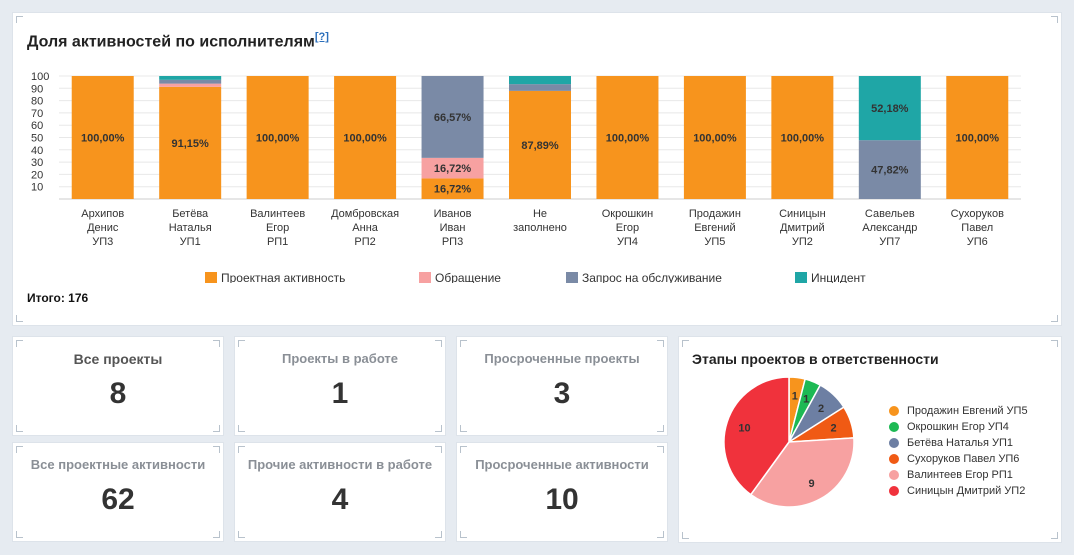 The height and width of the screenshot is (555, 1074). What do you see at coordinates (118, 464) in the screenshot?
I see `stat-label: Все проектные активности` at bounding box center [118, 464].